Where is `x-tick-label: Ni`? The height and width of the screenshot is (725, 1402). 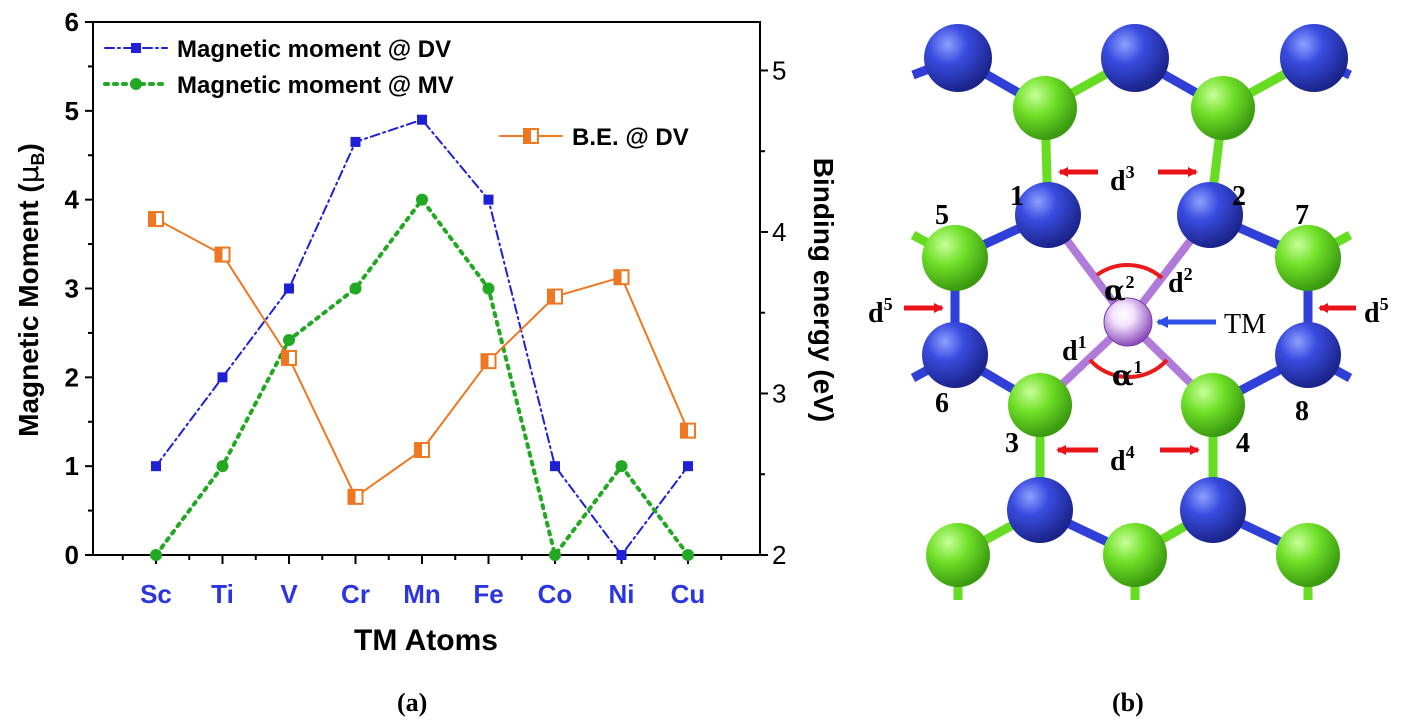 x-tick-label: Ni is located at coordinates (622, 594).